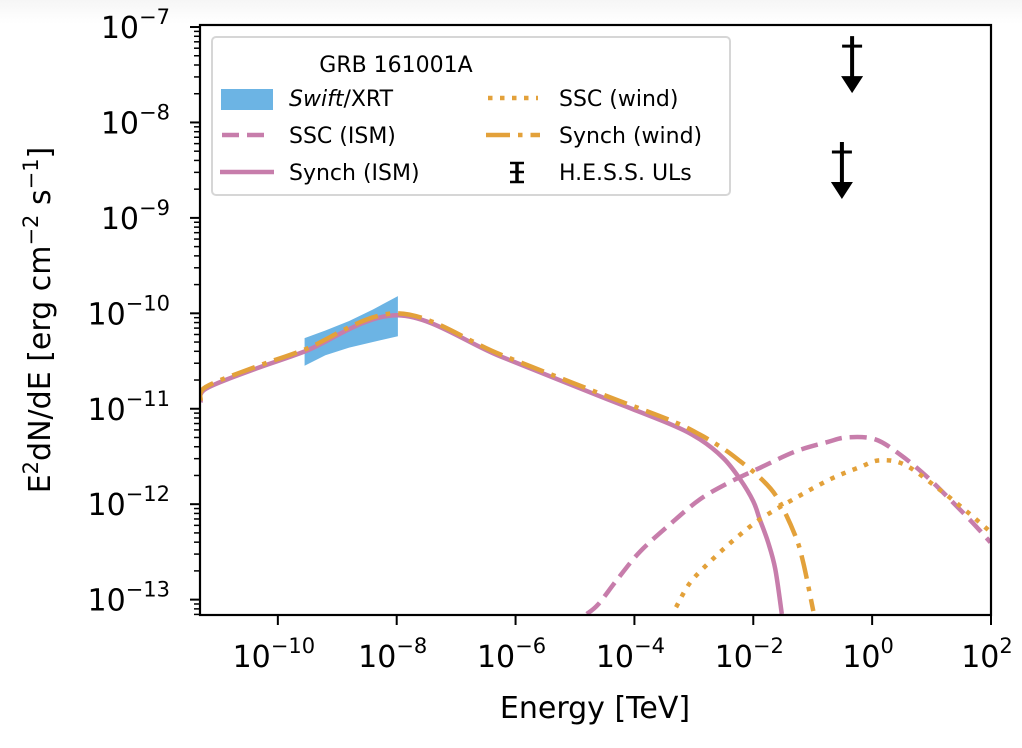 Image resolution: width=1022 pixels, height=748 pixels. What do you see at coordinates (618, 99) in the screenshot?
I see `legend-ssc-wind-label: SSC (wind)` at bounding box center [618, 99].